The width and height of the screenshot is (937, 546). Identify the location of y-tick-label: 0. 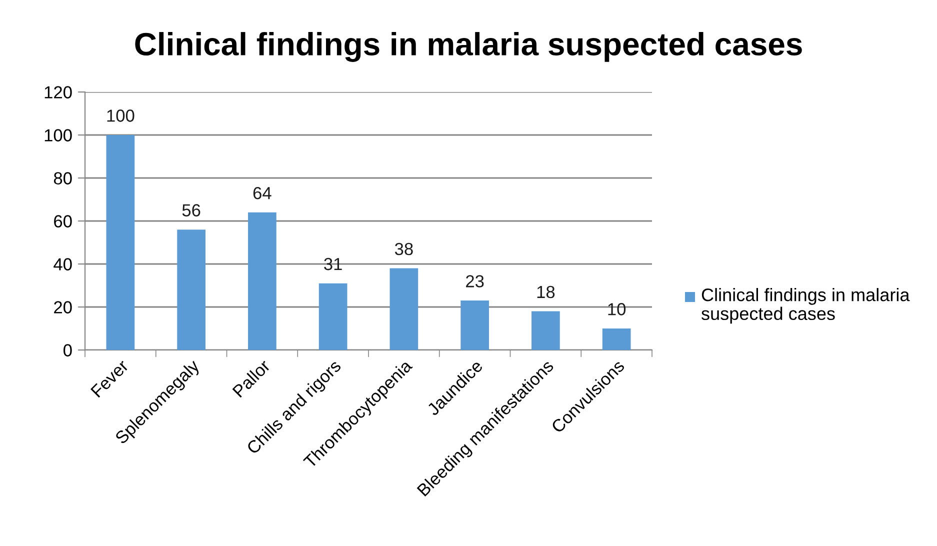
(68, 350).